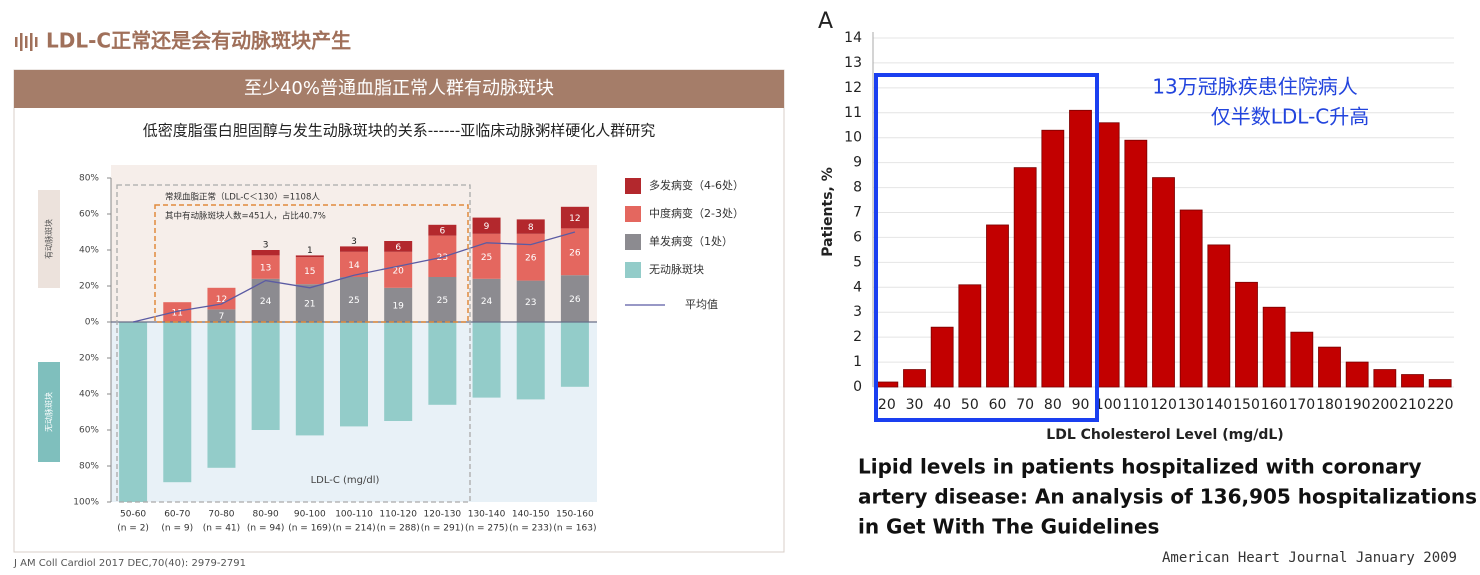 The height and width of the screenshot is (575, 1480). What do you see at coordinates (443, 515) in the screenshot?
I see `x-tick-label: 120-130` at bounding box center [443, 515].